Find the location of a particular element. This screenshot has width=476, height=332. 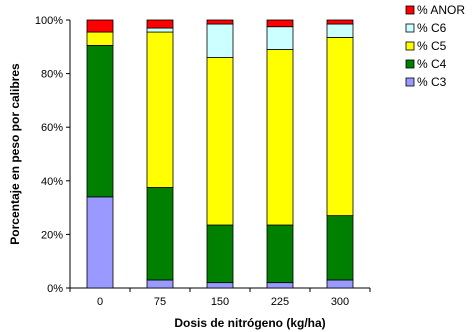

y-axis-title: Porcentaje en peso por calibres is located at coordinates (15, 154).